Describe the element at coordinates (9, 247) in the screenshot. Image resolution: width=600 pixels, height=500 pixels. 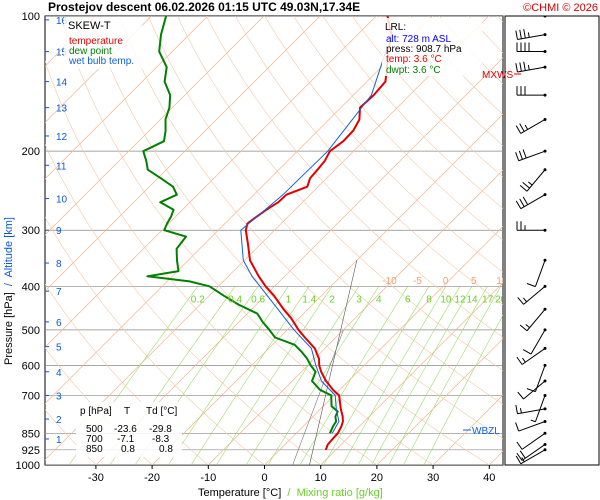
I see `y-axis-label-altitude: Altitude [km]` at that location.